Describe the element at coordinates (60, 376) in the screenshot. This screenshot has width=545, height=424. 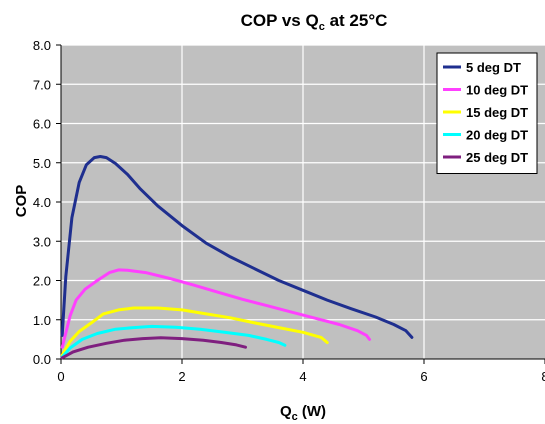
I see `x-tick-label: 0` at that location.